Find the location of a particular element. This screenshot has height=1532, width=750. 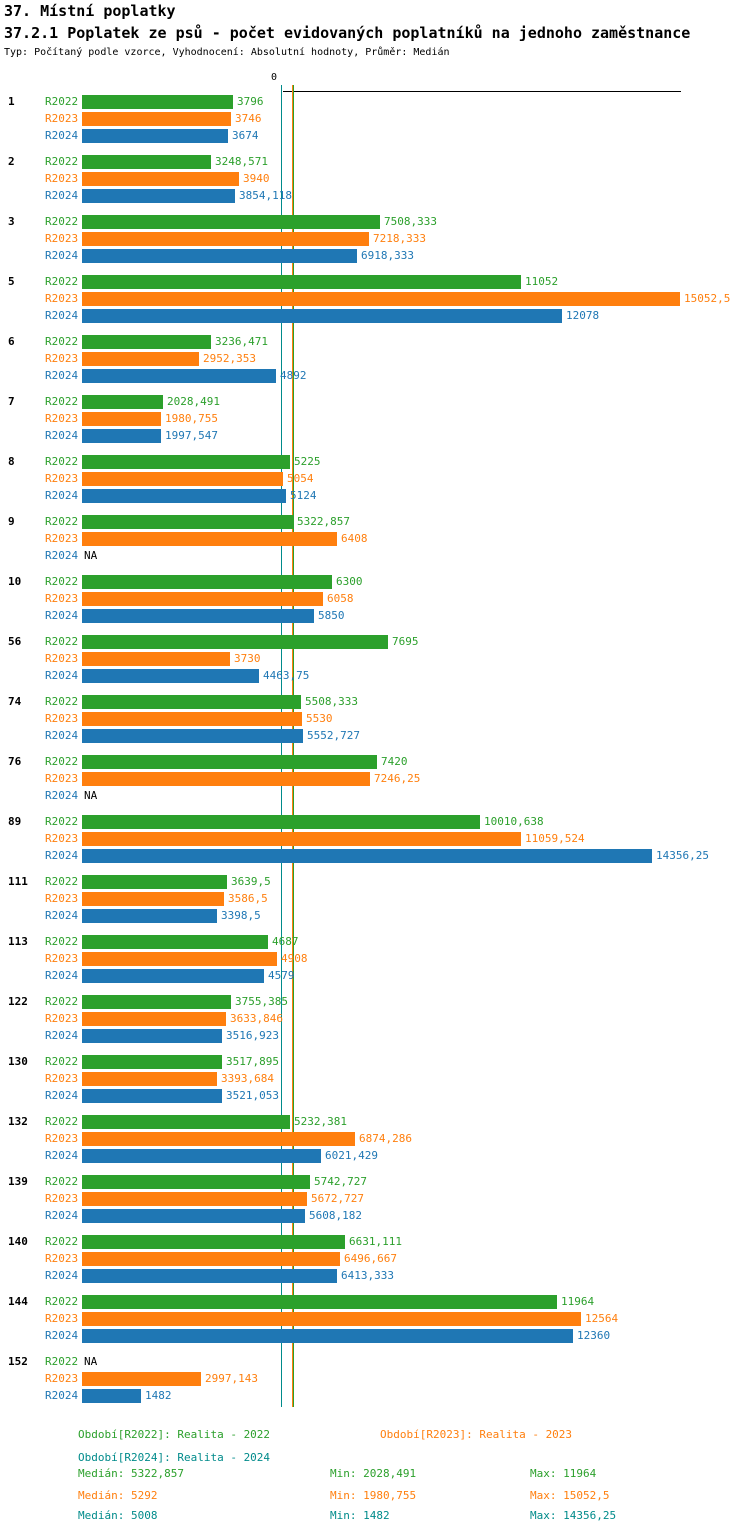

bar-track: 6413,333 is located at coordinates (416, 1276).